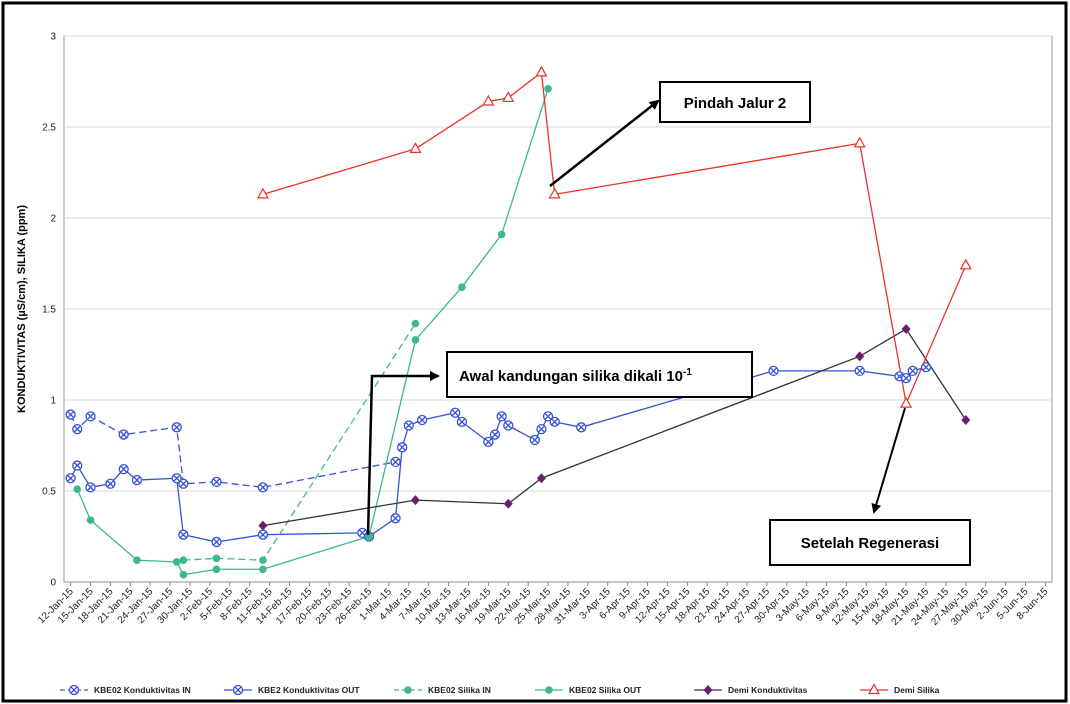  I want to click on y-tick-label: 1, so click(53, 401).